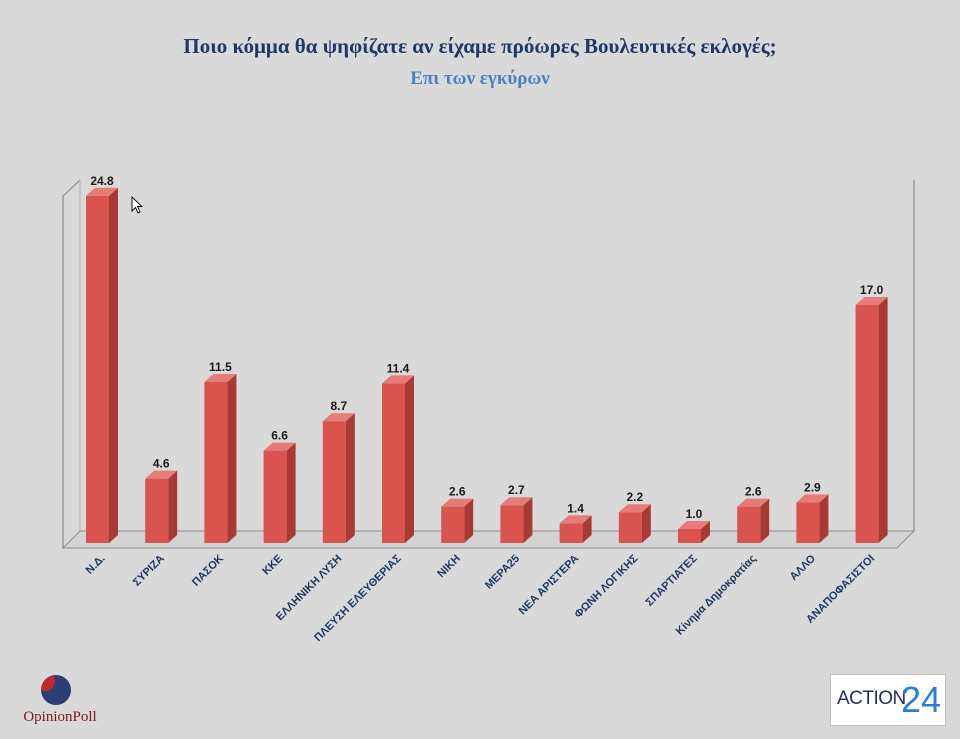 The width and height of the screenshot is (960, 739). I want to click on cursor-icon, so click(137, 204).